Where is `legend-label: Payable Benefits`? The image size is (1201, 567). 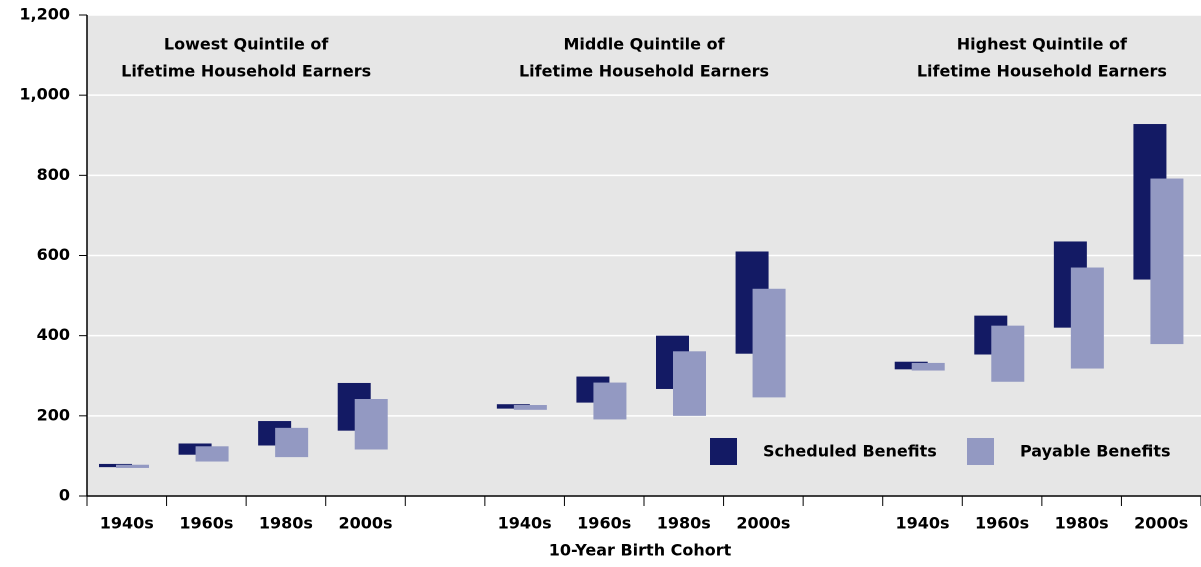
legend-label: Payable Benefits is located at coordinates (1095, 451).